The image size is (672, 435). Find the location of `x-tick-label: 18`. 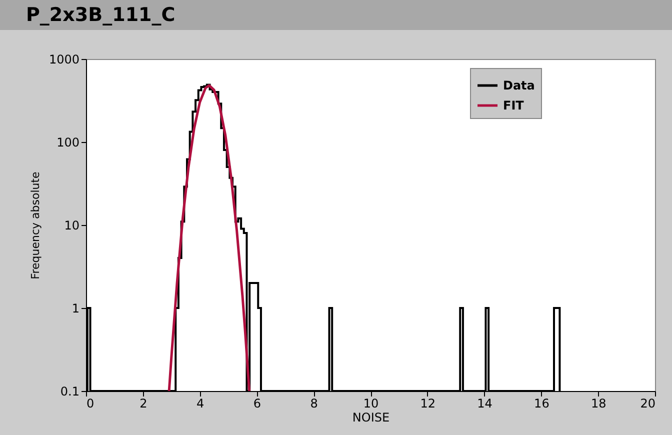

x-tick-label: 18 is located at coordinates (598, 403).